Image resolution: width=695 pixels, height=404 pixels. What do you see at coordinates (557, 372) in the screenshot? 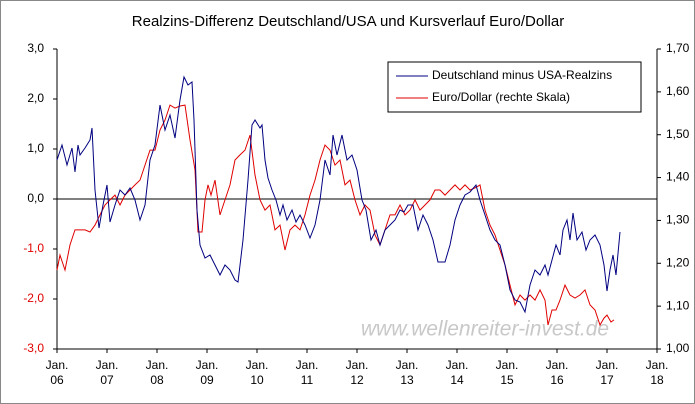
I see `x-tick-label: Jan. 16` at bounding box center [557, 372].